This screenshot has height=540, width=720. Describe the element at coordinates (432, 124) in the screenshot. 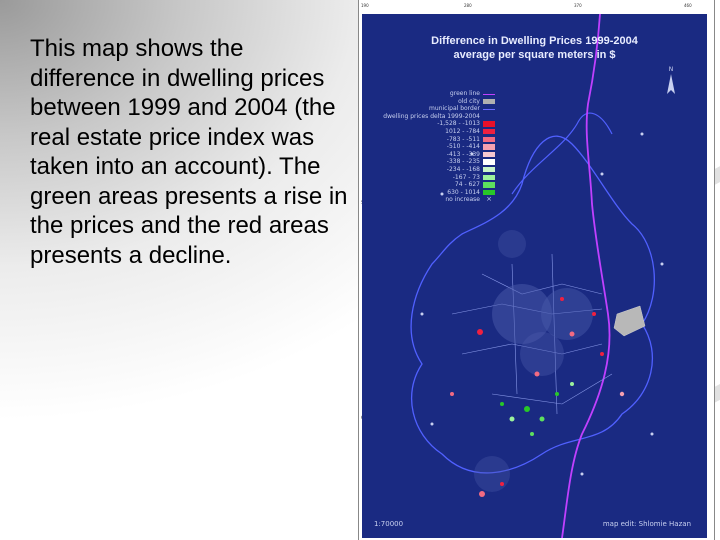

I see `legend-item: -1,528 - -1013` at that location.